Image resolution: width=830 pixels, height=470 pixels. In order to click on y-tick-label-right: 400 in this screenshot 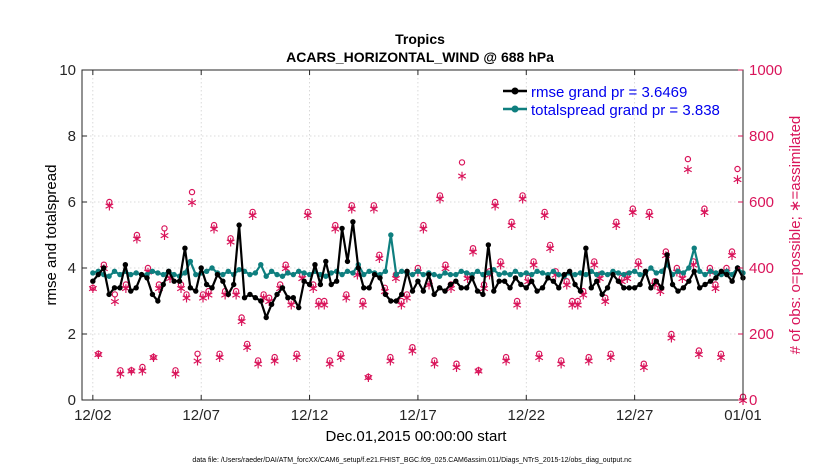, I will do `click(761, 268)`.